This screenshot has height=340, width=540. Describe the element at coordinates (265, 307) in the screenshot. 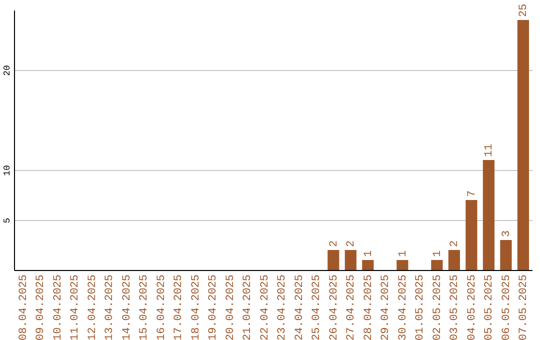

I see `x-tick-label: 22.04.2025` at that location.